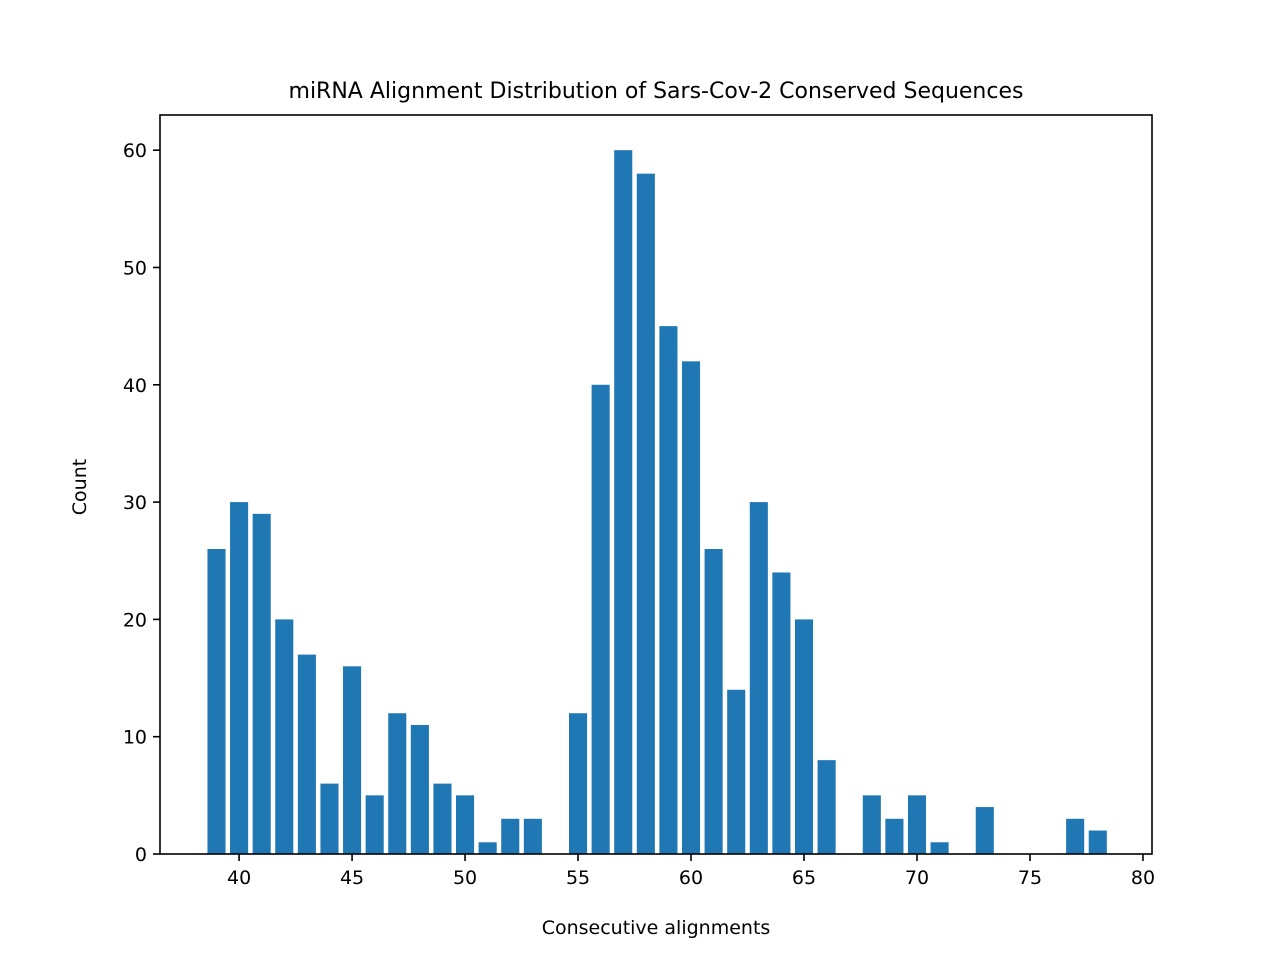 This screenshot has width=1280, height=960. Describe the element at coordinates (135, 151) in the screenshot. I see `y-tick-label-60: 60` at that location.